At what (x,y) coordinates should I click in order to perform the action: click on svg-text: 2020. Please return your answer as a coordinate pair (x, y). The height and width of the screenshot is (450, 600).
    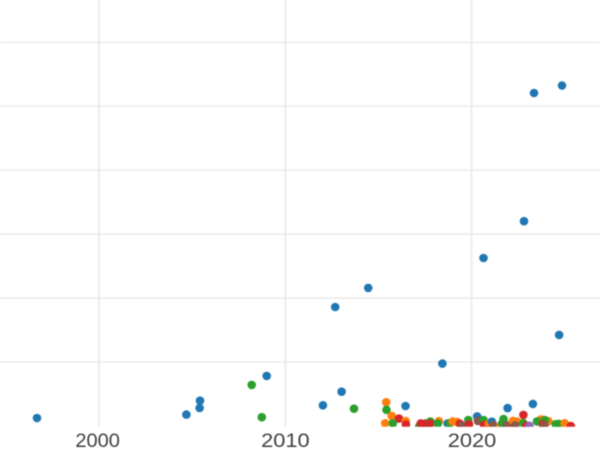
    Looking at the image, I should click on (472, 440).